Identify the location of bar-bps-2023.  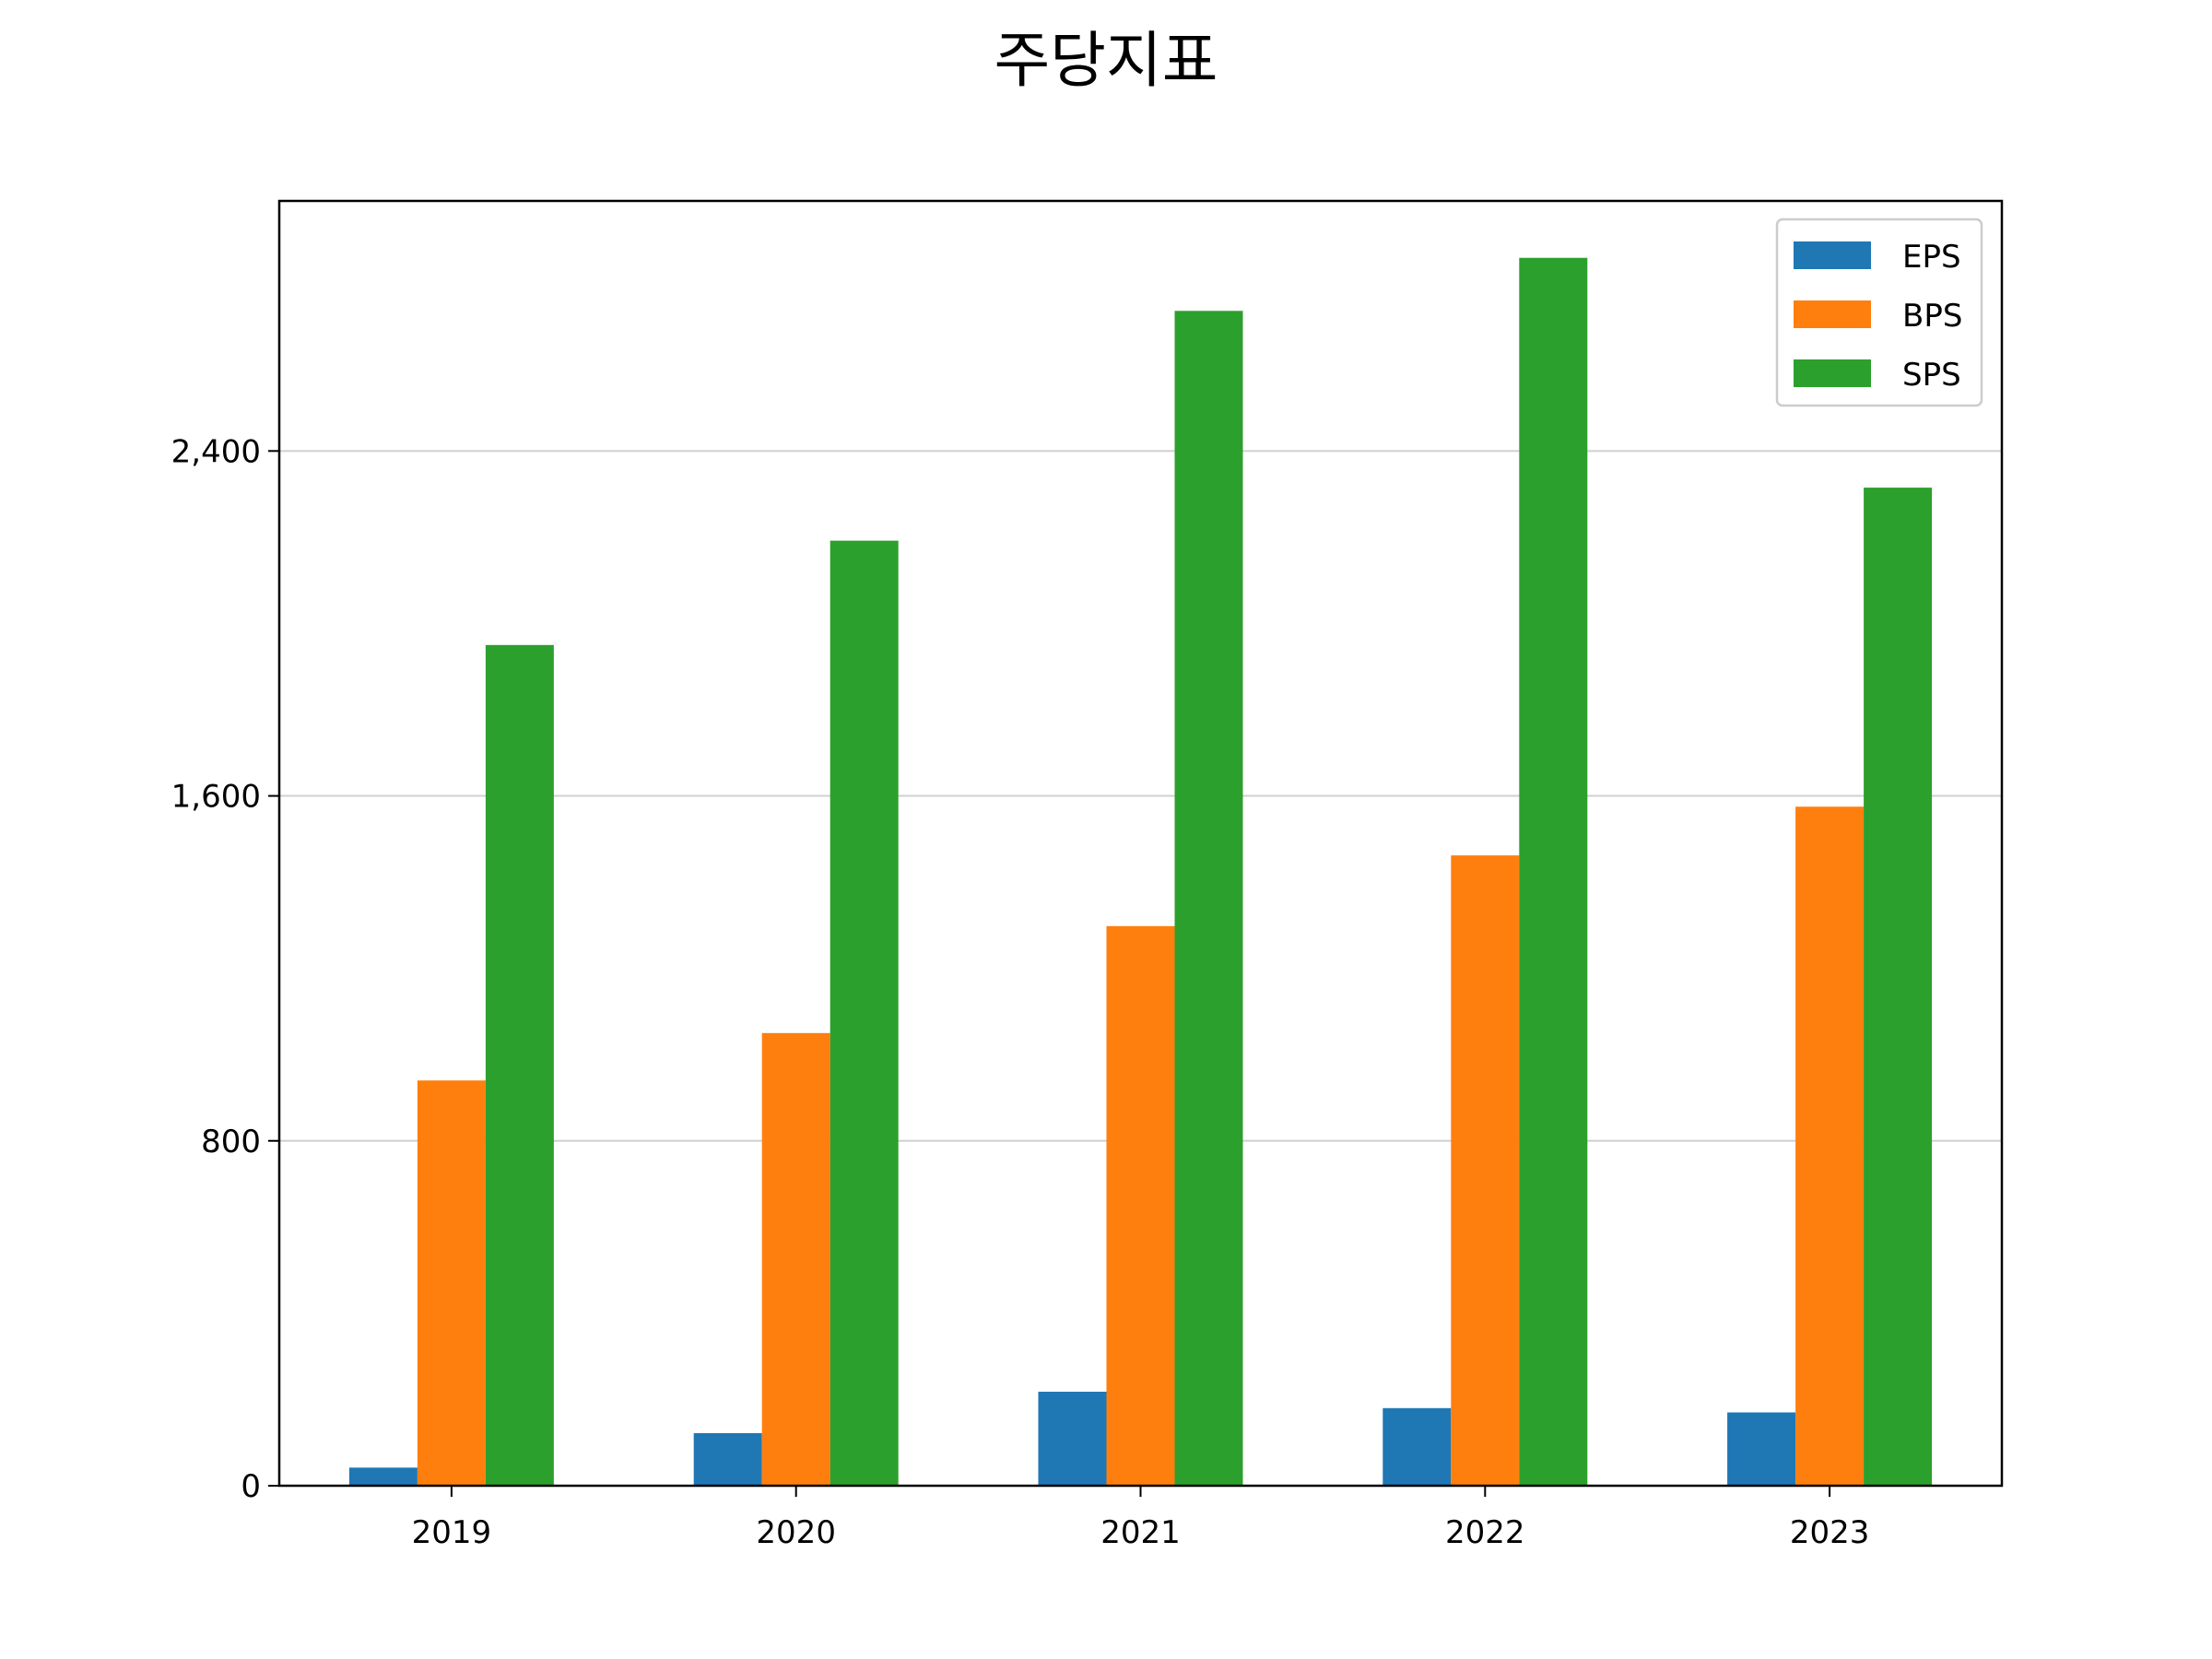
(1830, 1146).